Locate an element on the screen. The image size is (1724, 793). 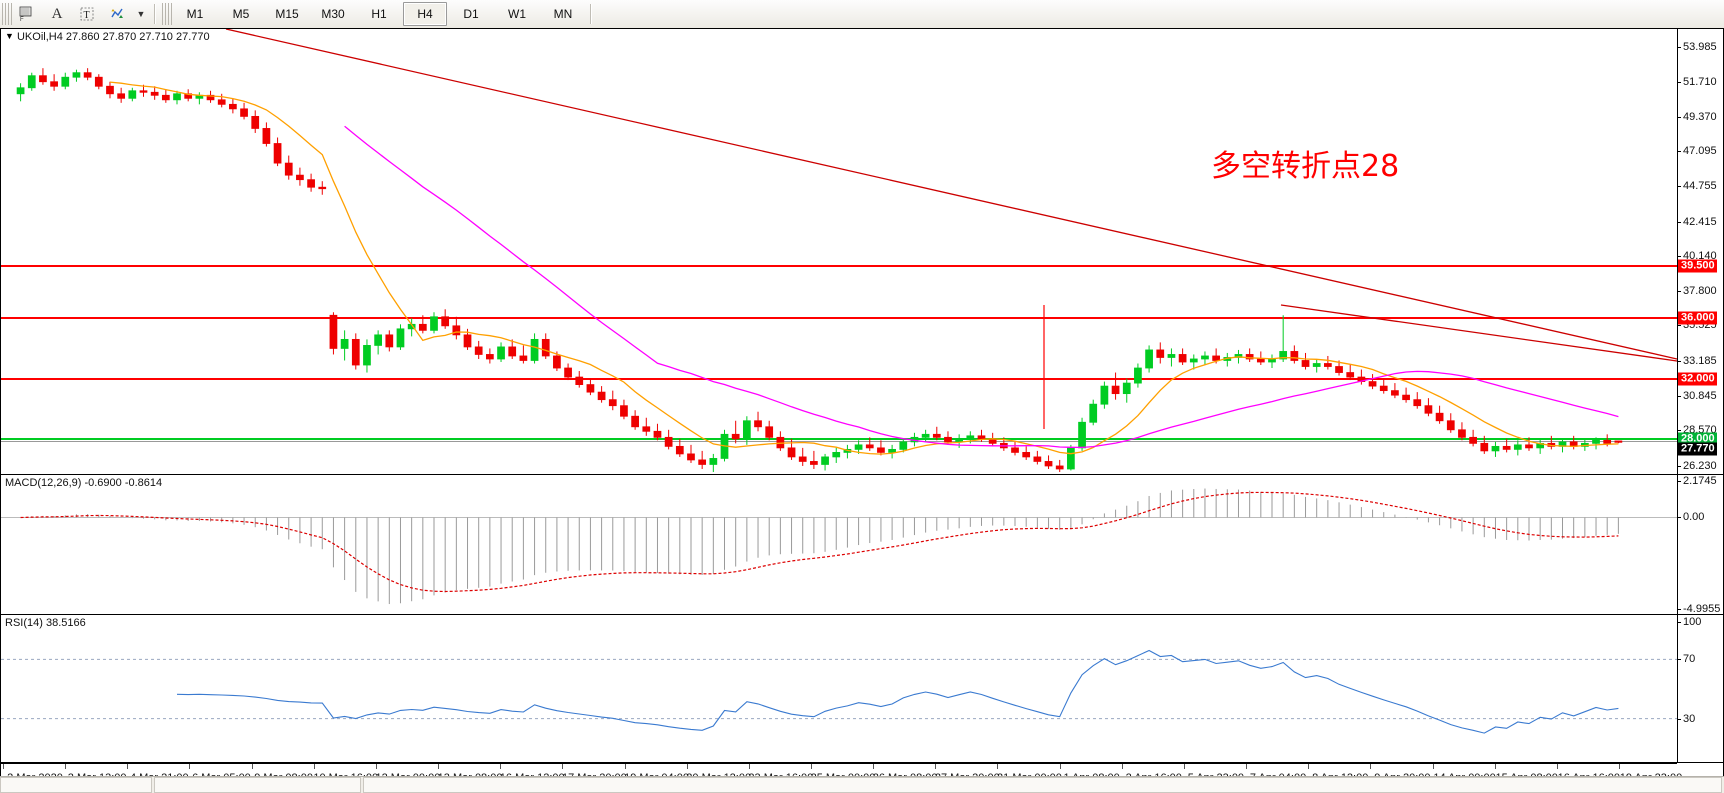
macd-tick-label: 0.00 is located at coordinates (1694, 517).